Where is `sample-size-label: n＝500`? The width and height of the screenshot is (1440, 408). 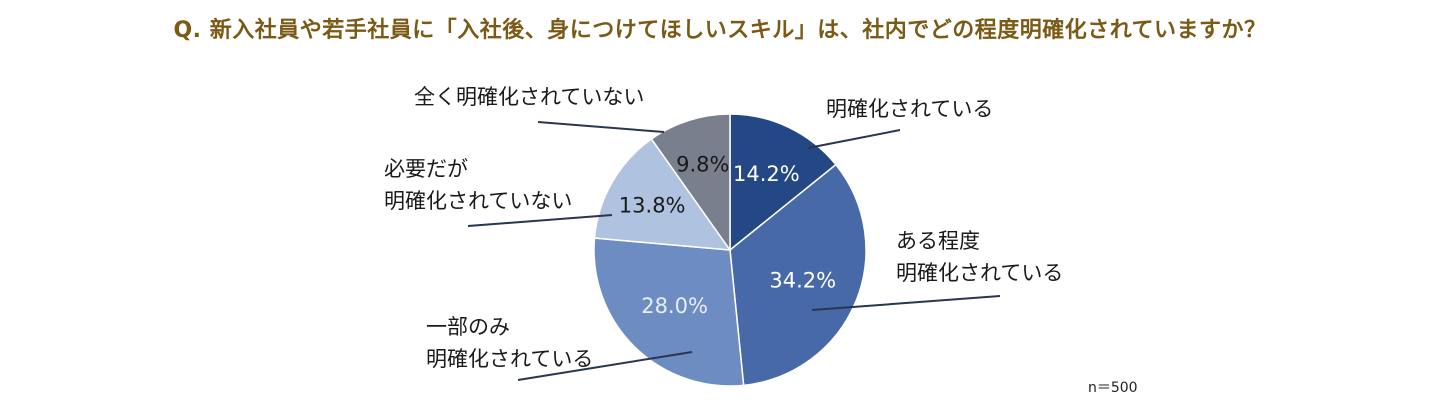 sample-size-label: n＝500 is located at coordinates (1113, 388).